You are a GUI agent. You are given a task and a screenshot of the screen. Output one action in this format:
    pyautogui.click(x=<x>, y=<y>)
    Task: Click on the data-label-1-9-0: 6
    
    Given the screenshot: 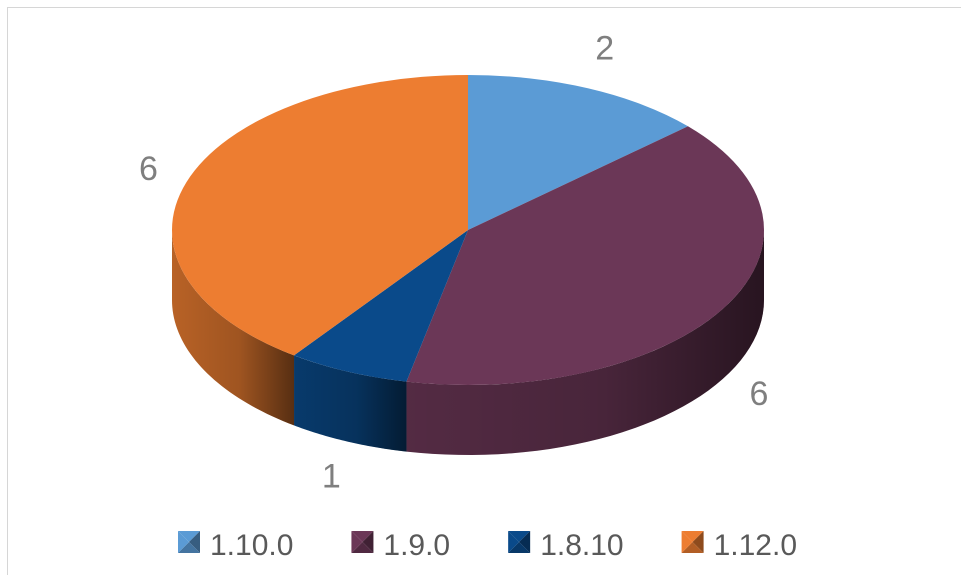 What is the action you would take?
    pyautogui.click(x=759, y=394)
    